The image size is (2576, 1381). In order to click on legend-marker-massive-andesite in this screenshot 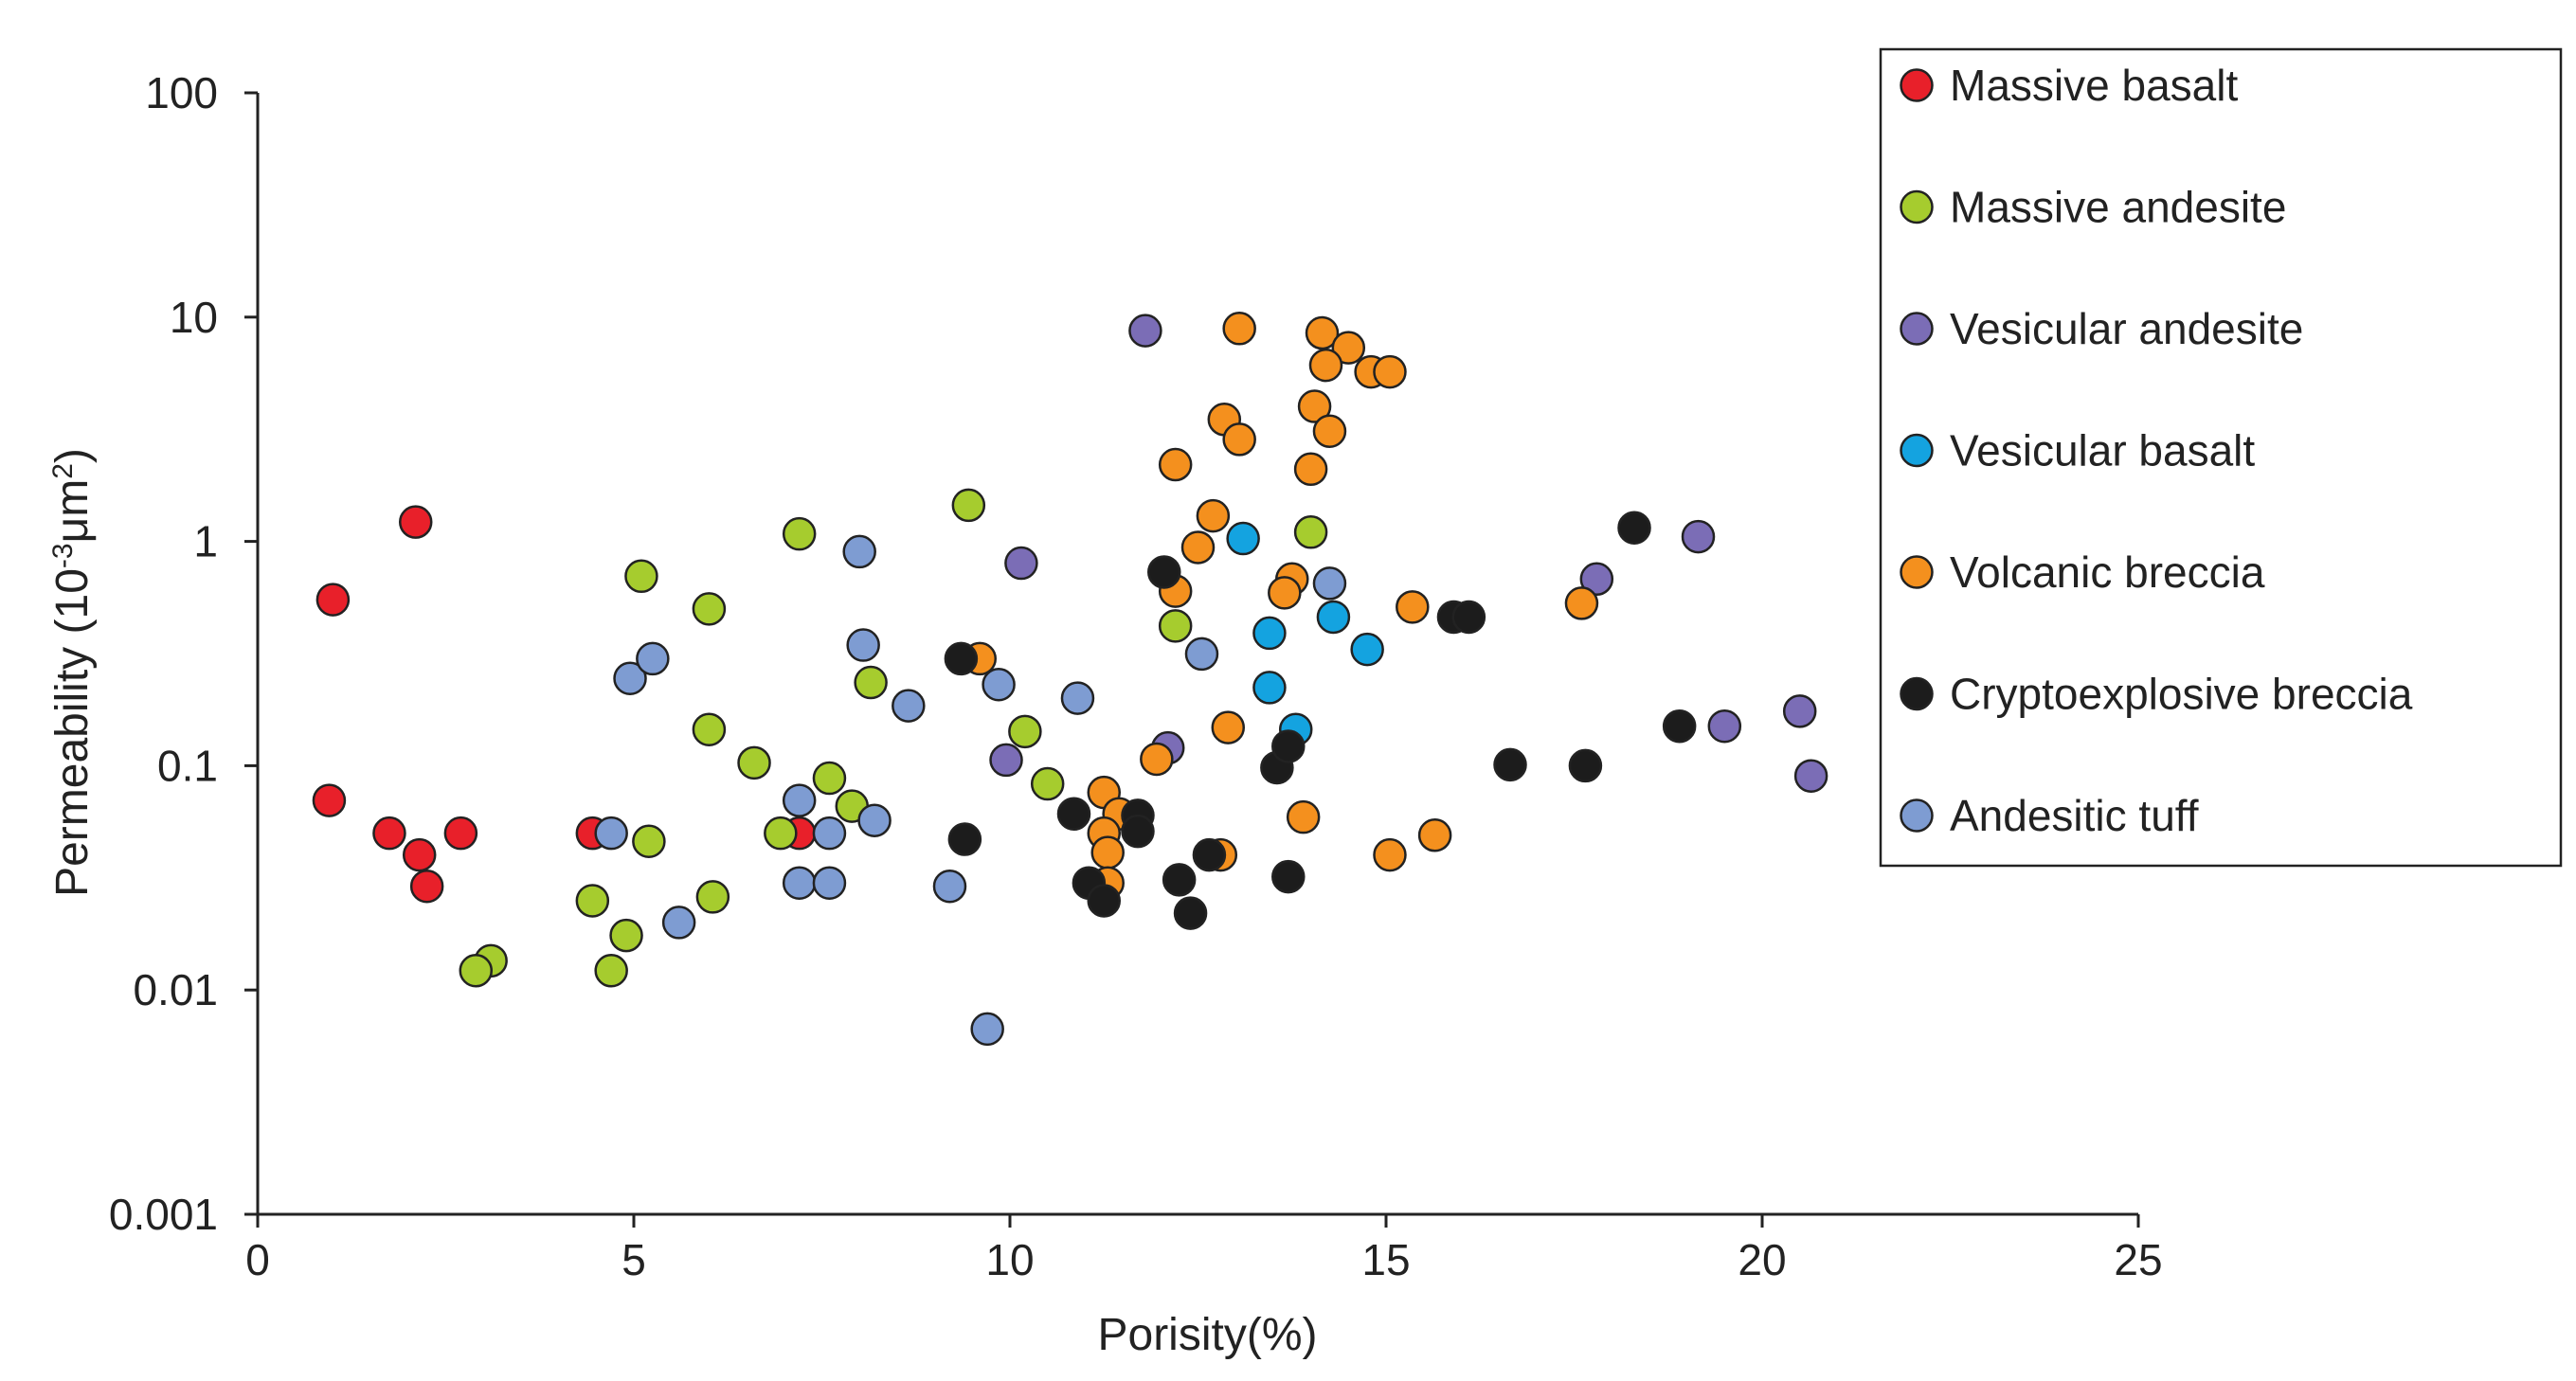, I will do `click(1917, 206)`.